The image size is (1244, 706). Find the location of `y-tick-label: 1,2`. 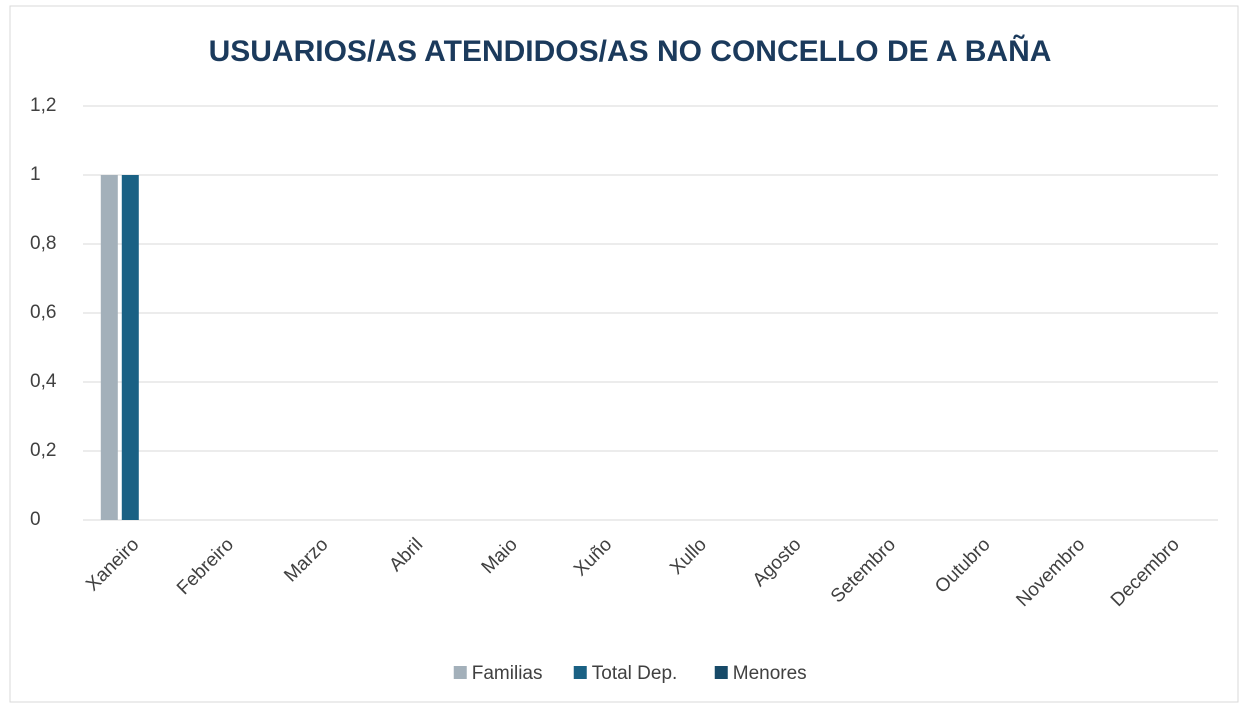

y-tick-label: 1,2 is located at coordinates (43, 105).